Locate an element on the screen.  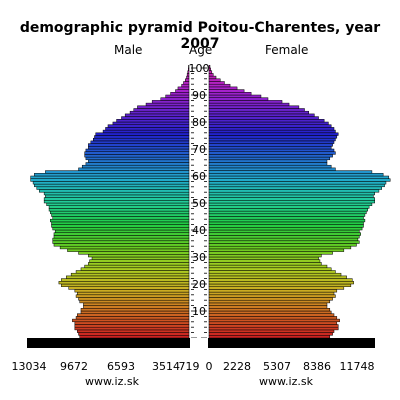
female-axis-ticks: 0 2228 5307 8386 11748 is located at coordinates (290, 366).